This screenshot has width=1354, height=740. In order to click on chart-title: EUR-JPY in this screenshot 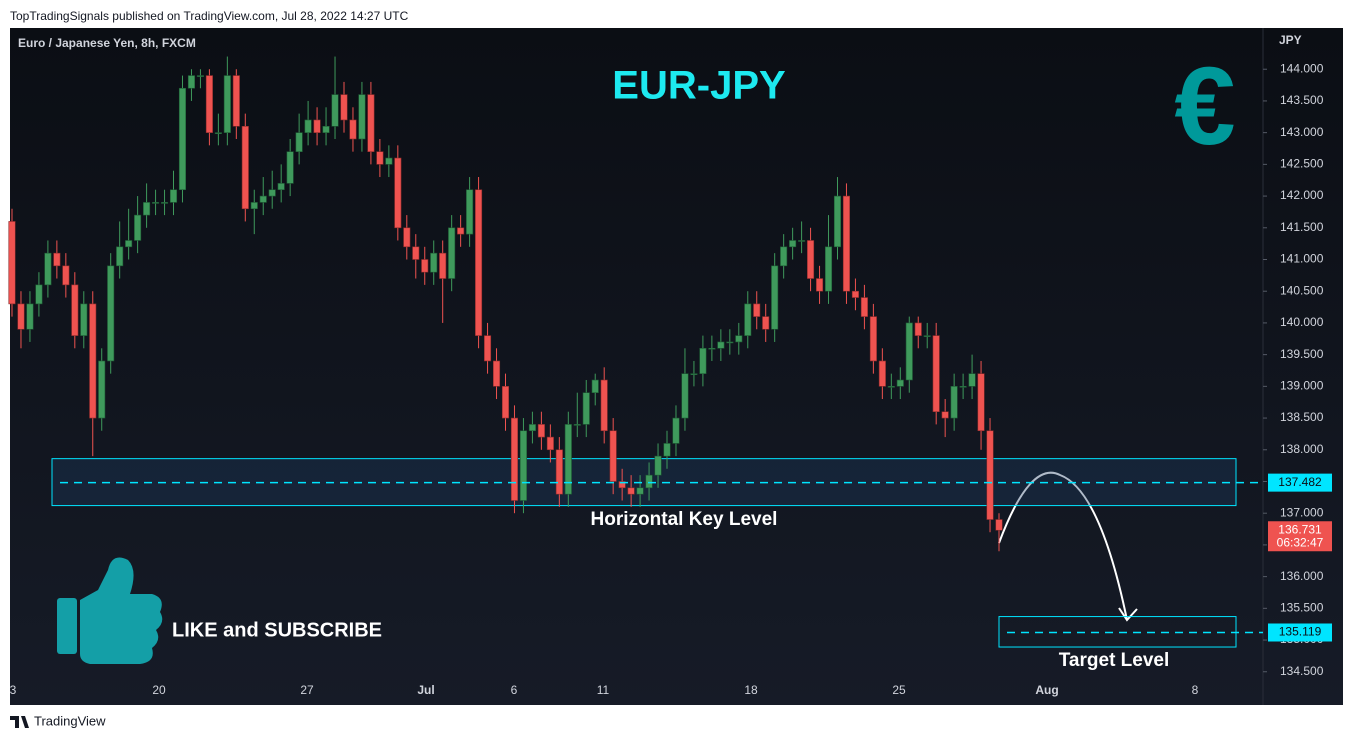, I will do `click(699, 86)`.